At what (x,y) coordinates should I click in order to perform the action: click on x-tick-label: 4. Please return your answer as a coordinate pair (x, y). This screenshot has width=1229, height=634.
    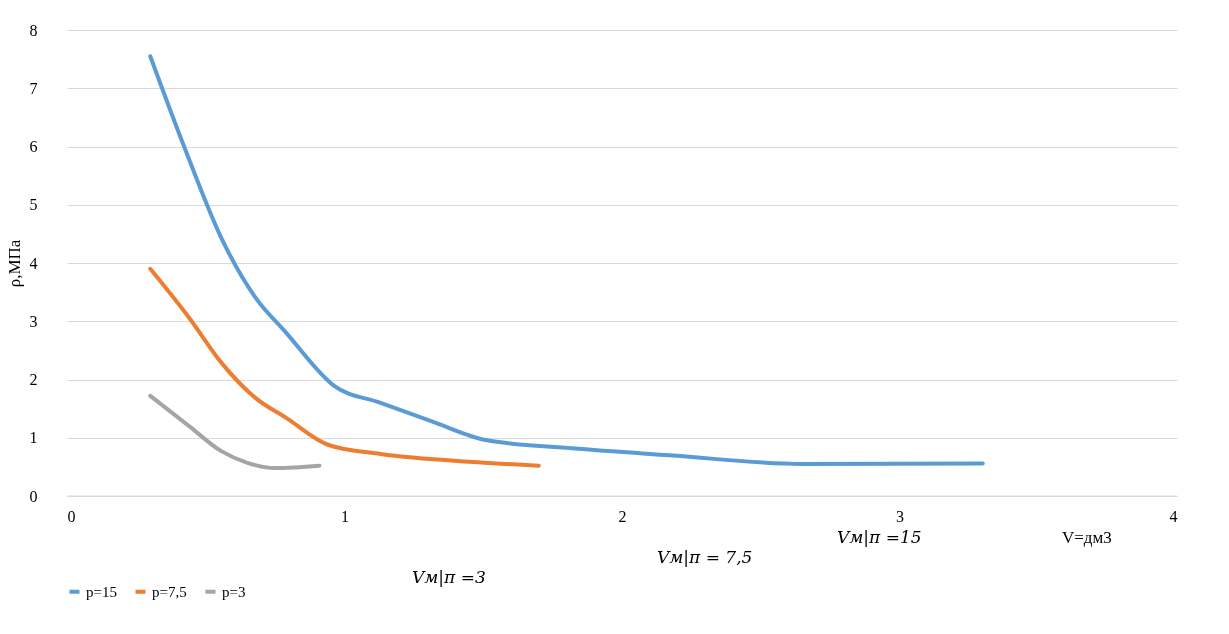
    Looking at the image, I should click on (1173, 516).